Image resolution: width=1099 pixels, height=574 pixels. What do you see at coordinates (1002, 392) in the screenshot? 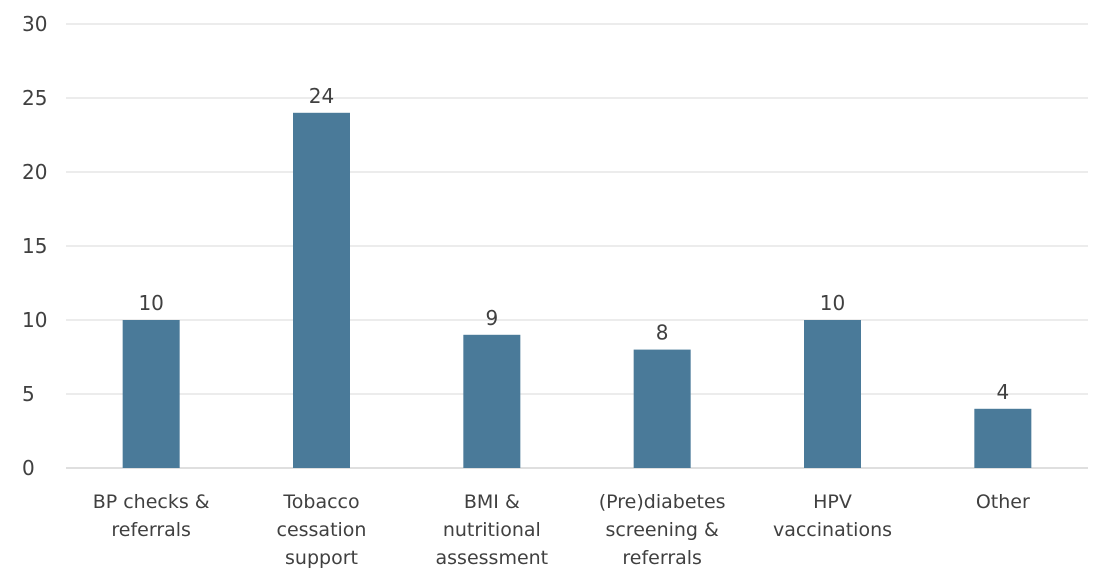
I see `data-label: 4` at bounding box center [1002, 392].